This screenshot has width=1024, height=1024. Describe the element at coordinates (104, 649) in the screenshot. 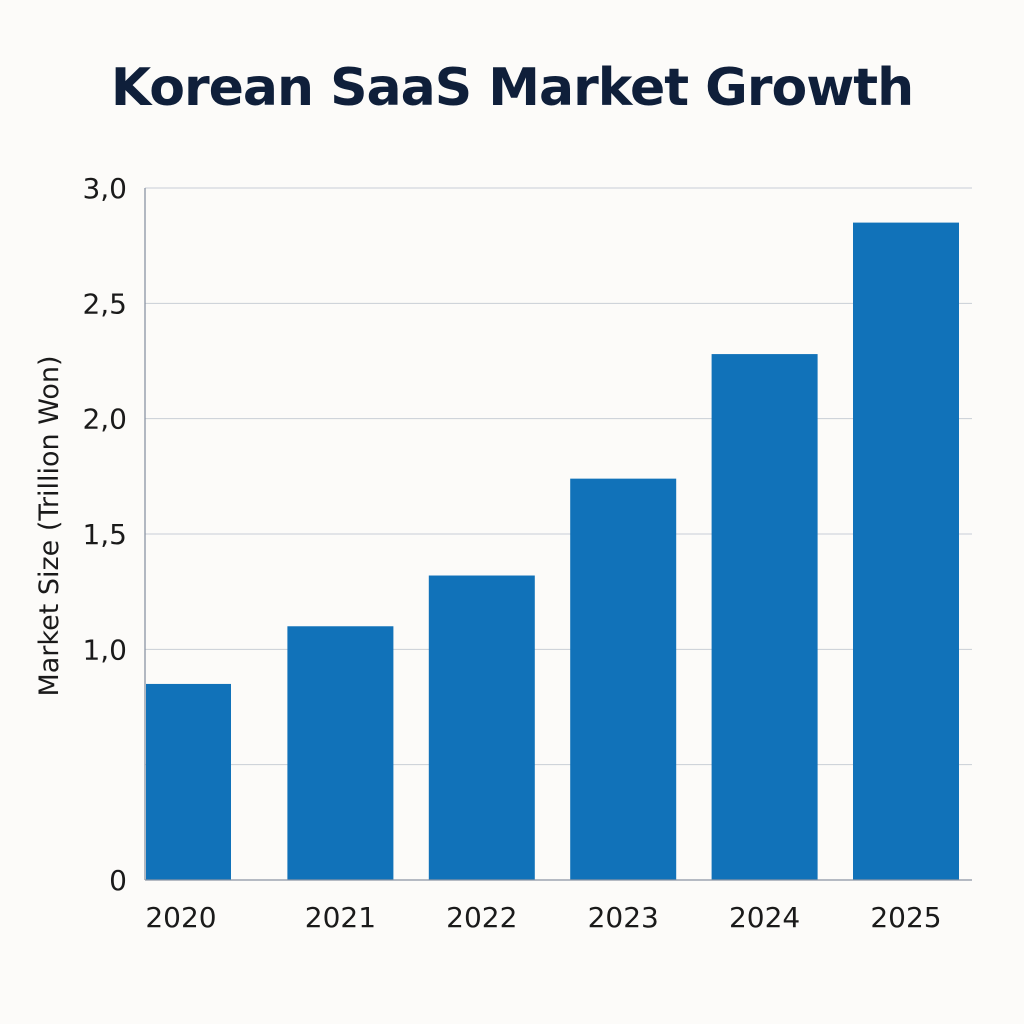

I see `y-tick-label: 1,0` at that location.